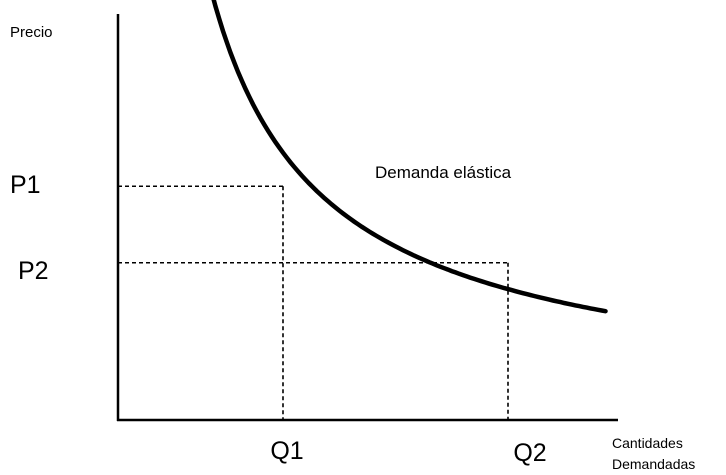  Describe the element at coordinates (653, 464) in the screenshot. I see `x-axis-label-line-2: Demandadas` at that location.